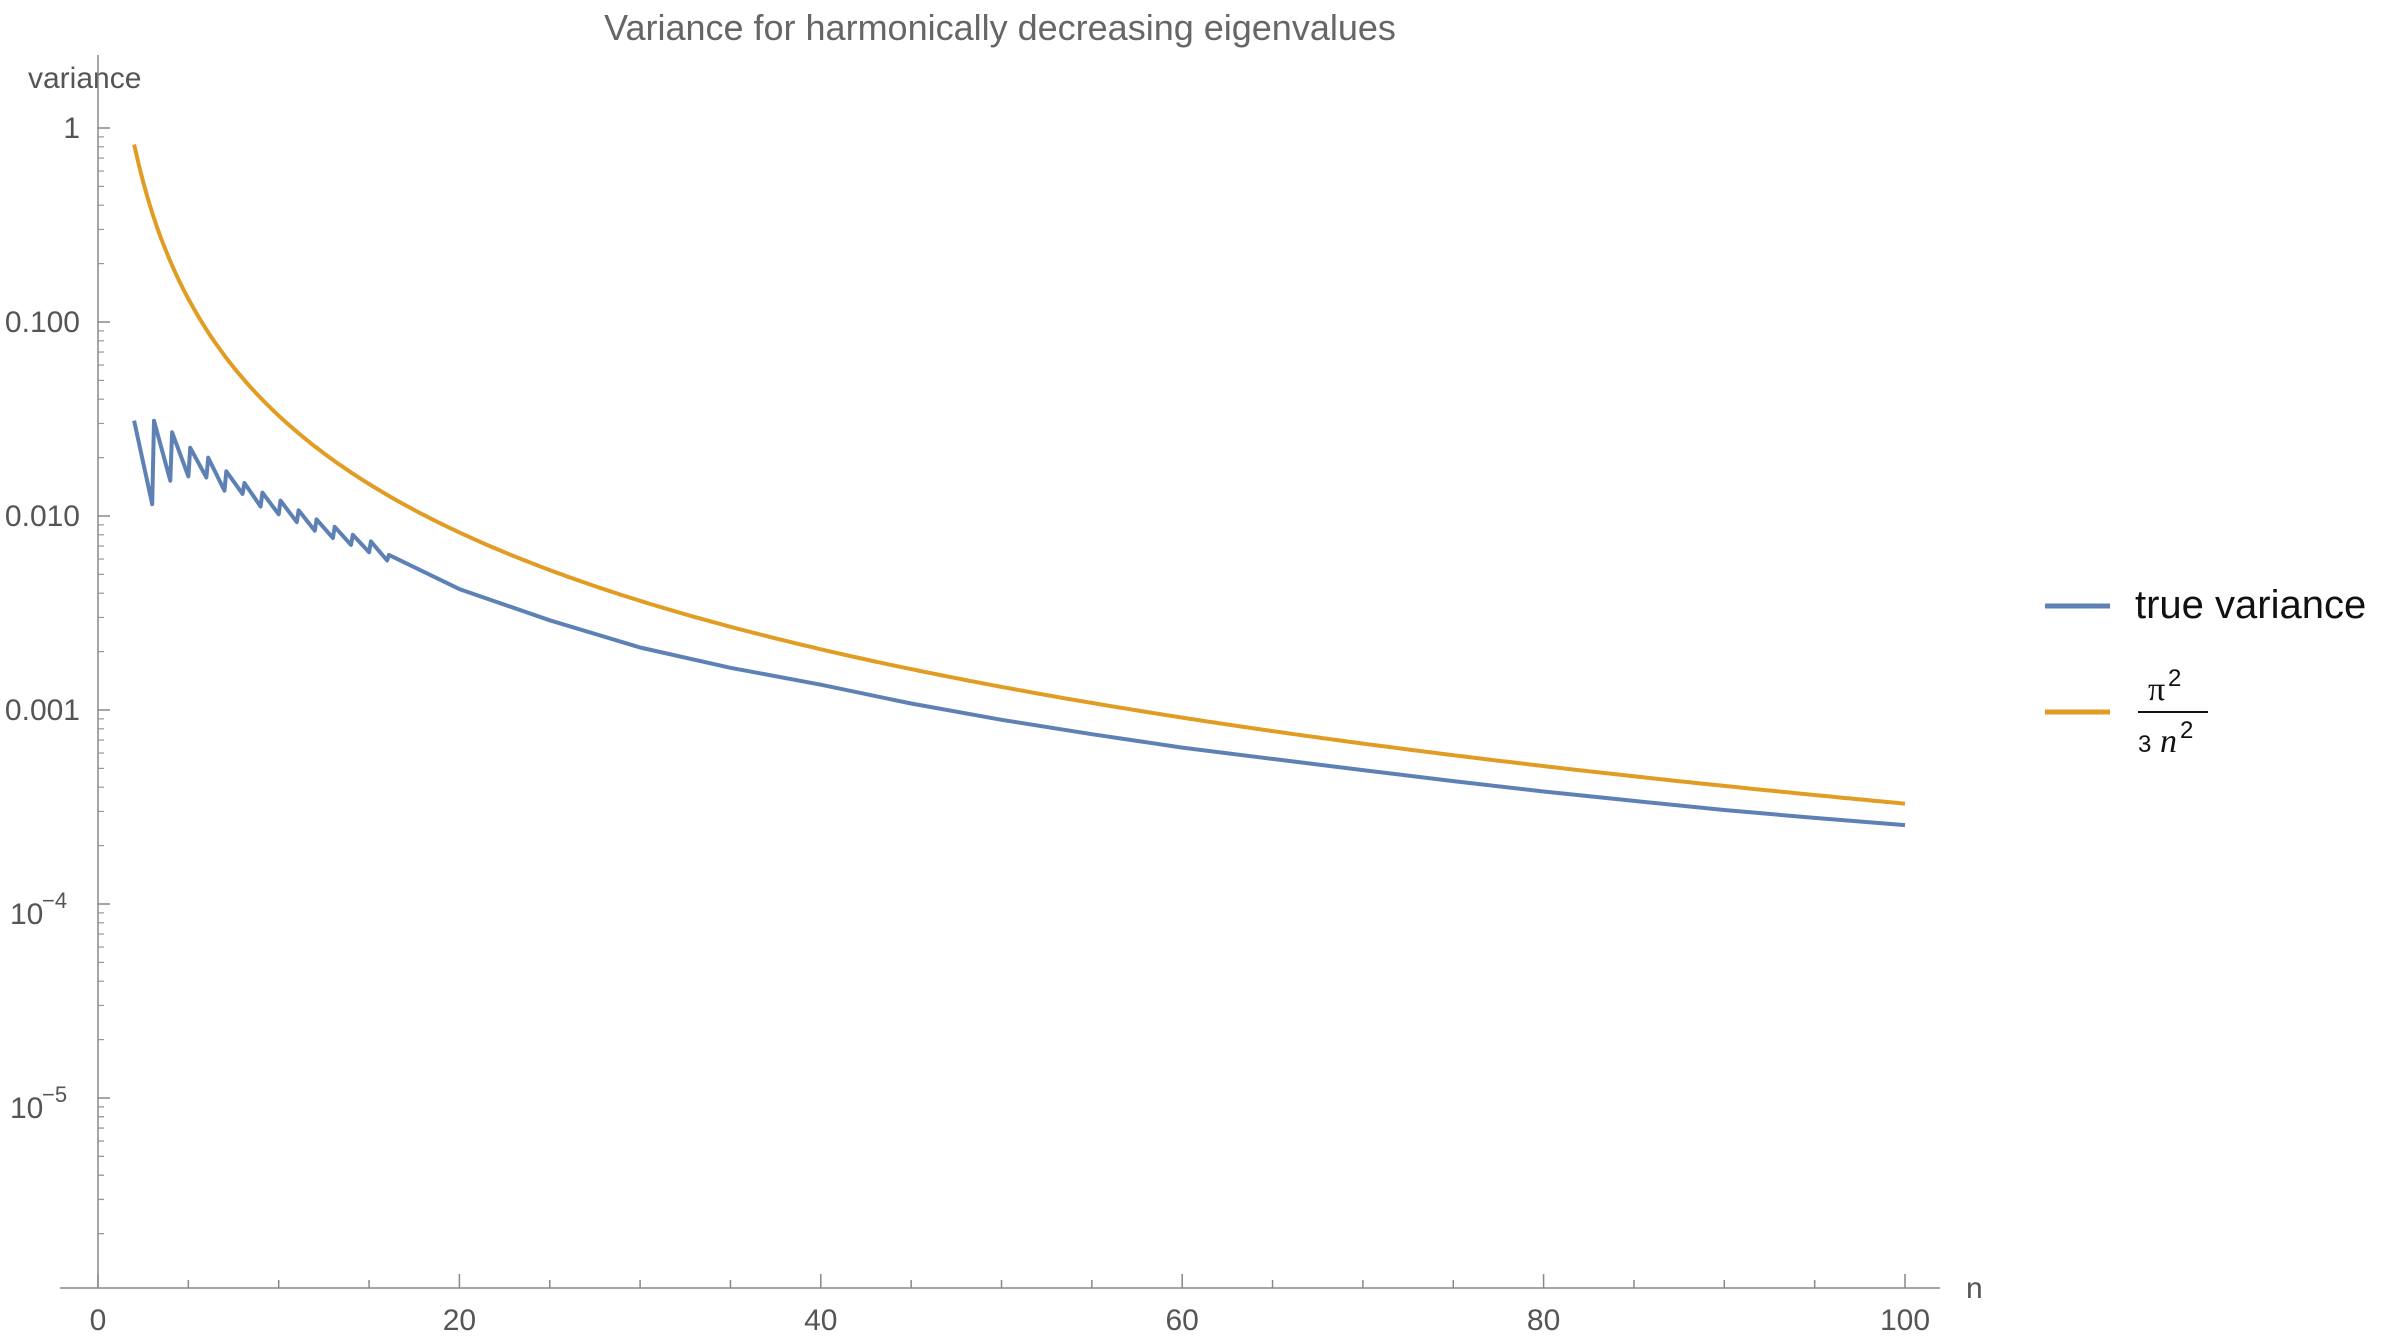  I want to click on x-tick-label: 40, so click(820, 1320).